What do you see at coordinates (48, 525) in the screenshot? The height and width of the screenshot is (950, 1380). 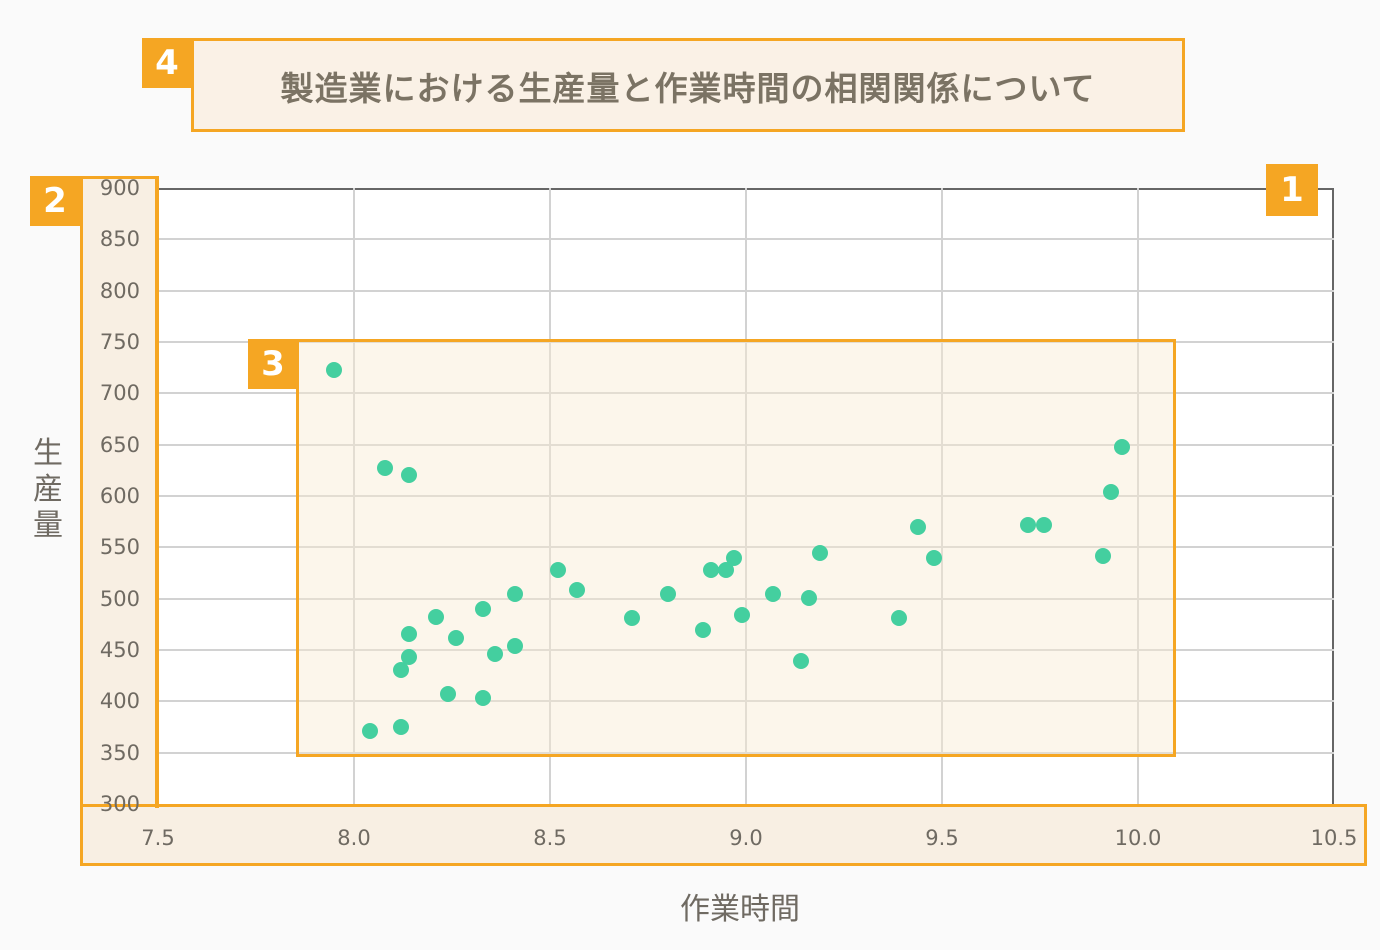 I see `y-axis-label-char: 量` at bounding box center [48, 525].